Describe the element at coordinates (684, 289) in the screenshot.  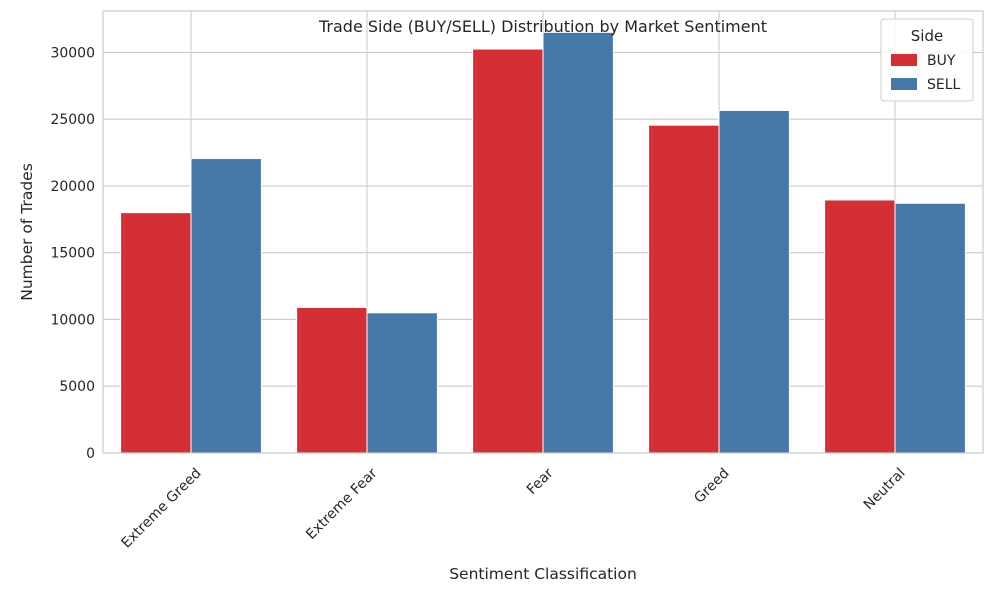
I see `bar-buy-greed` at that location.